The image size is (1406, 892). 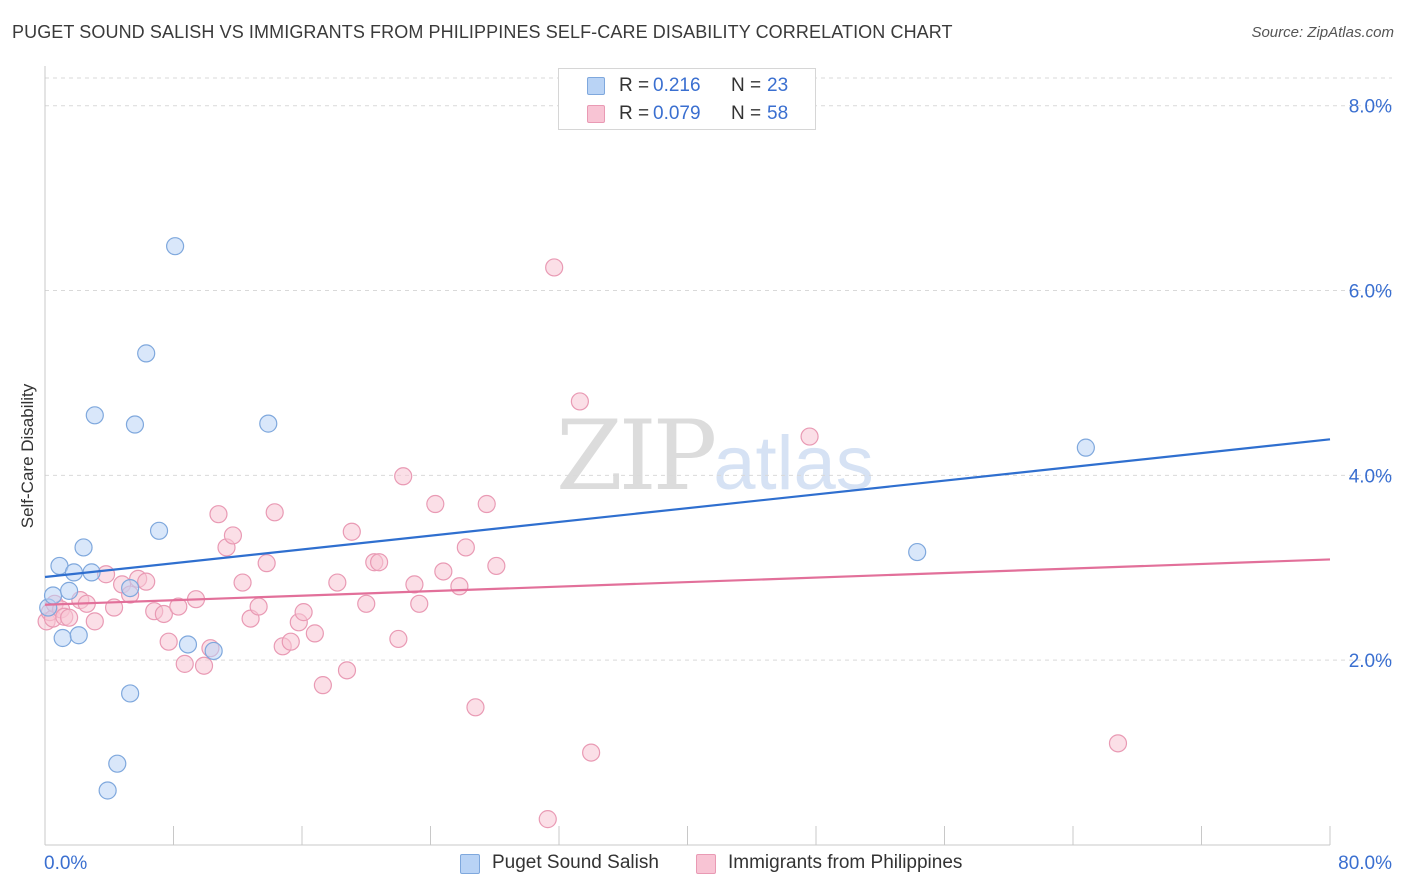 I want to click on legend-n-value: 58, so click(x=778, y=113).